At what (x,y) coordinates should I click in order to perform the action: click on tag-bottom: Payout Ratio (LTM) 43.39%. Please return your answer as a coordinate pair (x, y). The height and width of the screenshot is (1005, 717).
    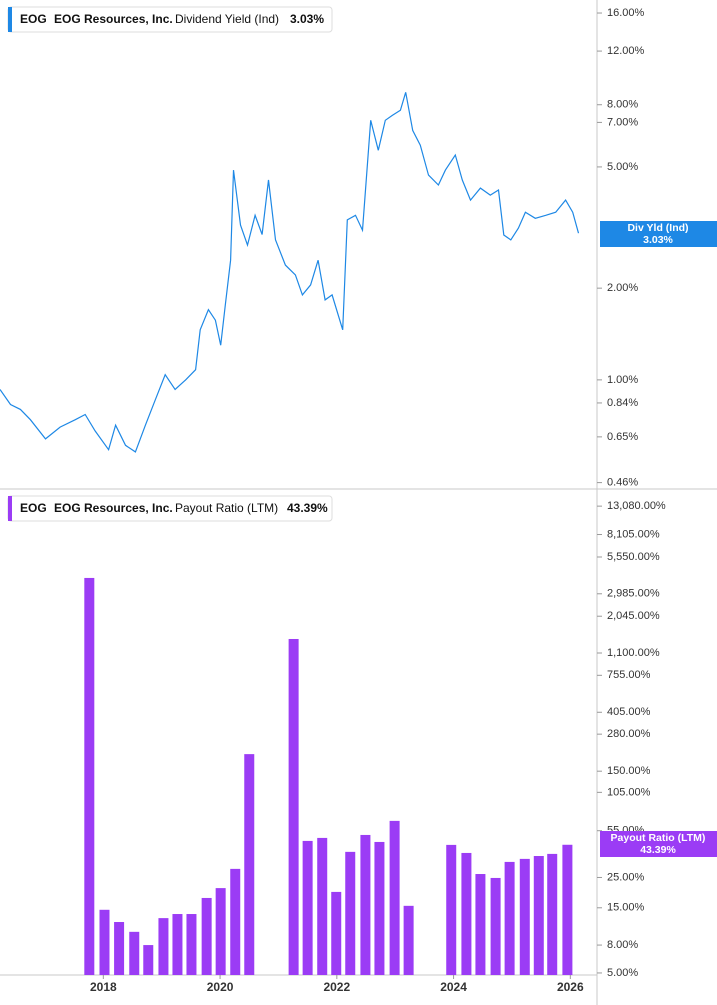
    Looking at the image, I should click on (658, 844).